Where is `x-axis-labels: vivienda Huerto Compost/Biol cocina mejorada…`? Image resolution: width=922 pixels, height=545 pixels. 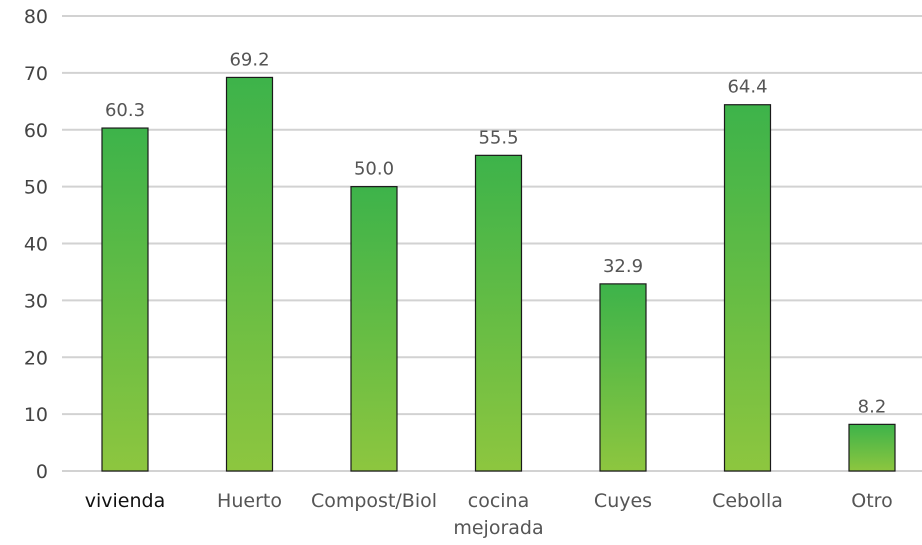 x-axis-labels: vivienda Huerto Compost/Biol cocina mejorada… is located at coordinates (489, 514).